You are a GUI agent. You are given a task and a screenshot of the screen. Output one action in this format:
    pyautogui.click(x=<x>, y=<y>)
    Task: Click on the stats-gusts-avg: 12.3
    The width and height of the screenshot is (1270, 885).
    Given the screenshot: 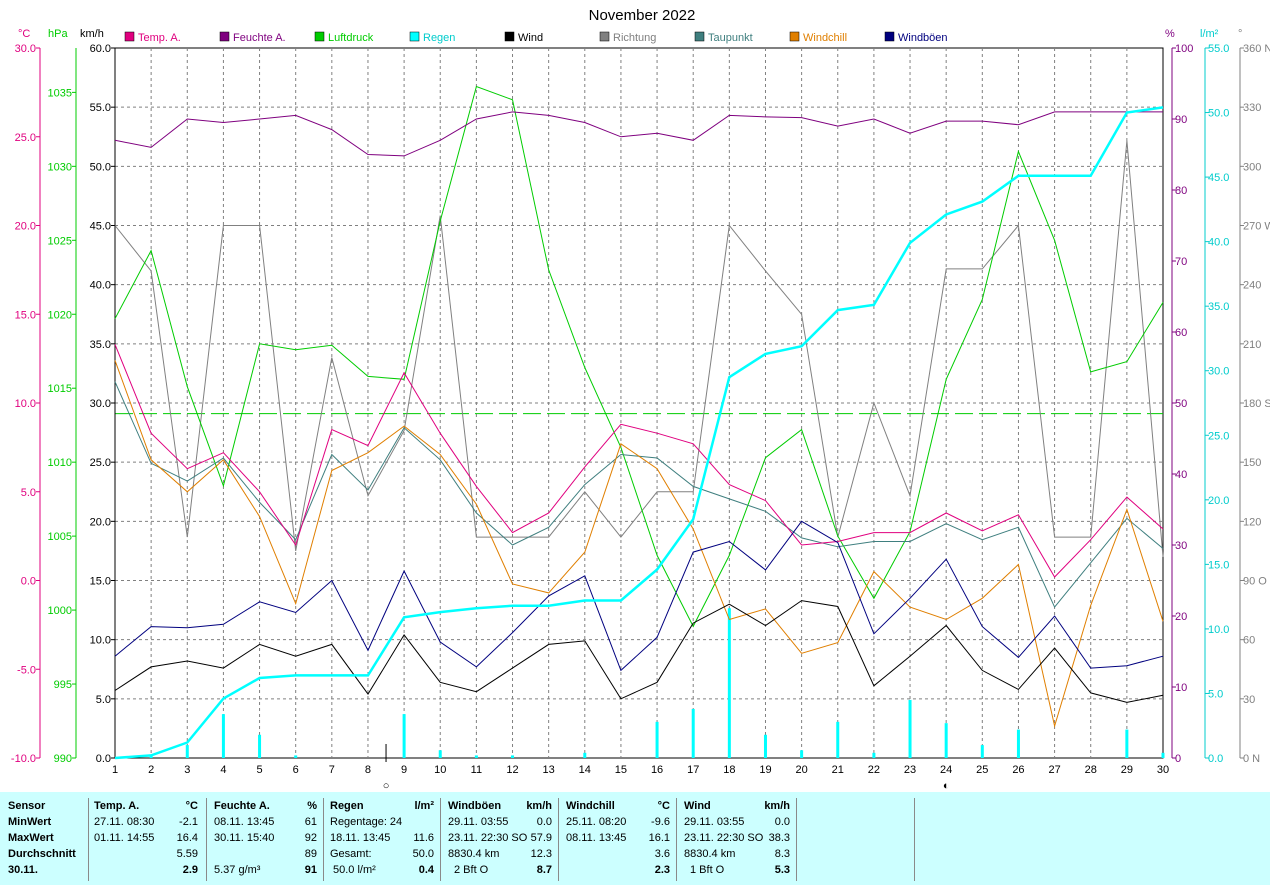 What is the action you would take?
    pyautogui.click(x=541, y=854)
    